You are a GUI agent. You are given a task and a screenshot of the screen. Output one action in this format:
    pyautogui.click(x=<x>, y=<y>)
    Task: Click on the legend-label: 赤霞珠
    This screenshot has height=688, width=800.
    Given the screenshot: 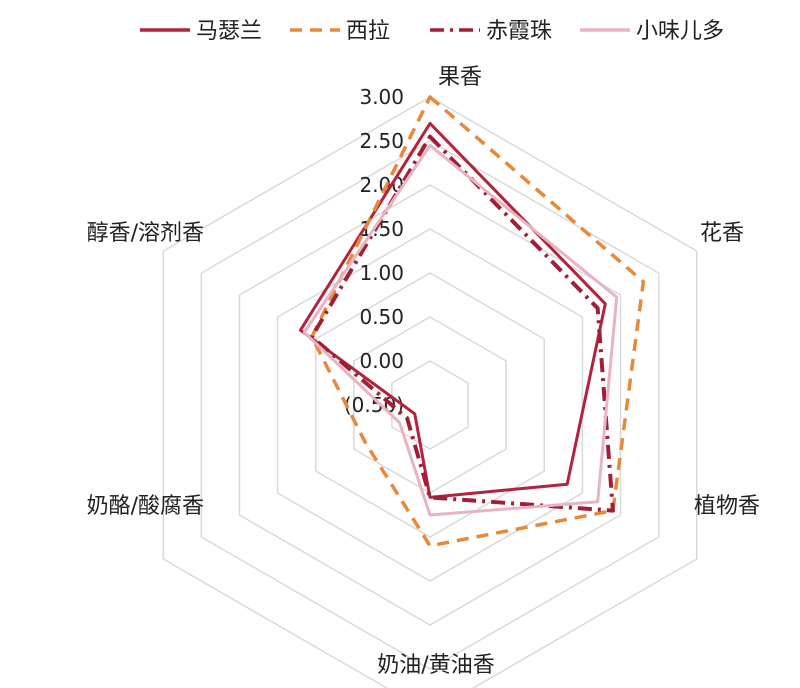 What is the action you would take?
    pyautogui.click(x=519, y=31)
    